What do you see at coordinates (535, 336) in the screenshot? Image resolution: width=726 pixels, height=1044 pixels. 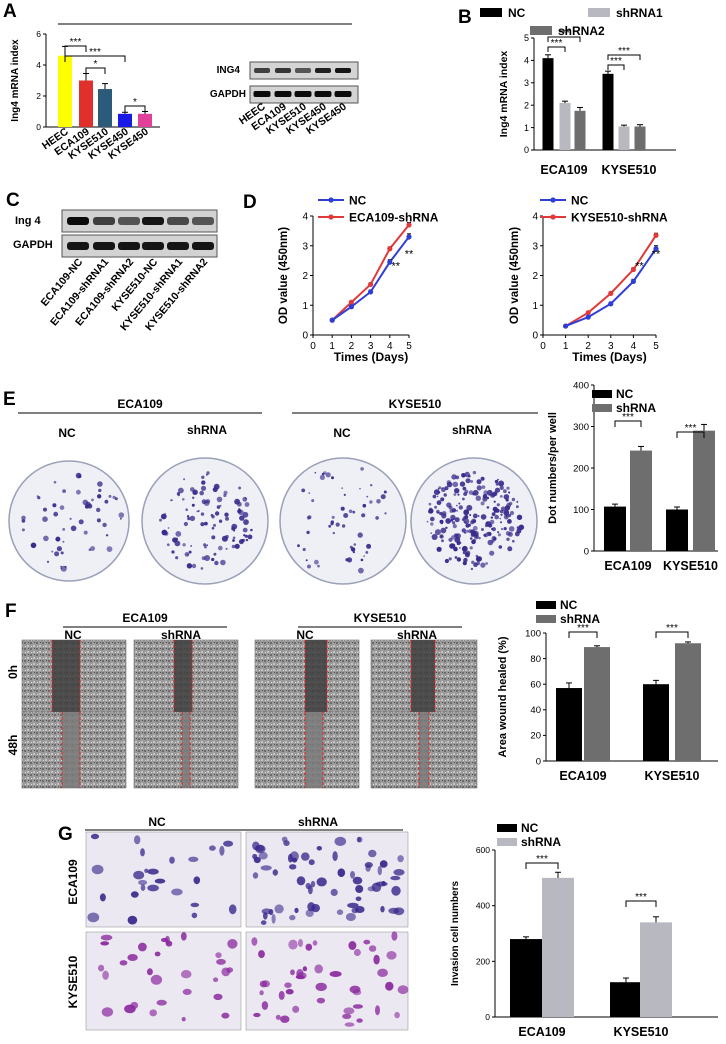 I see `y-tick-label: 0` at bounding box center [535, 336].